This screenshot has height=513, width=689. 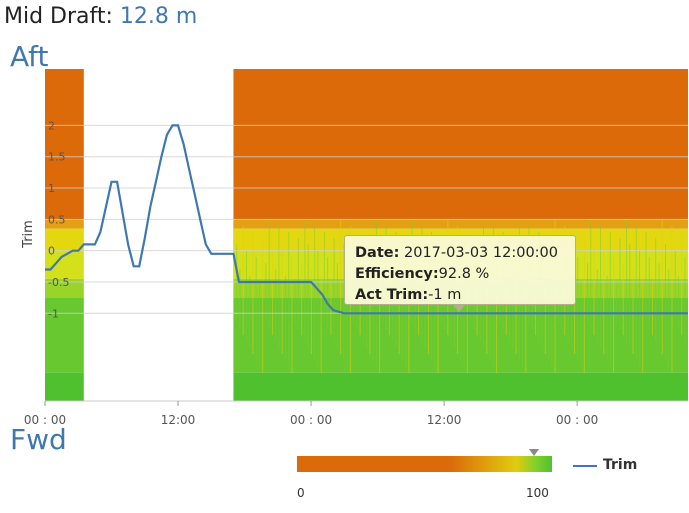 What do you see at coordinates (58, 16) in the screenshot?
I see `mid-draft-label: Mid Draft:` at bounding box center [58, 16].